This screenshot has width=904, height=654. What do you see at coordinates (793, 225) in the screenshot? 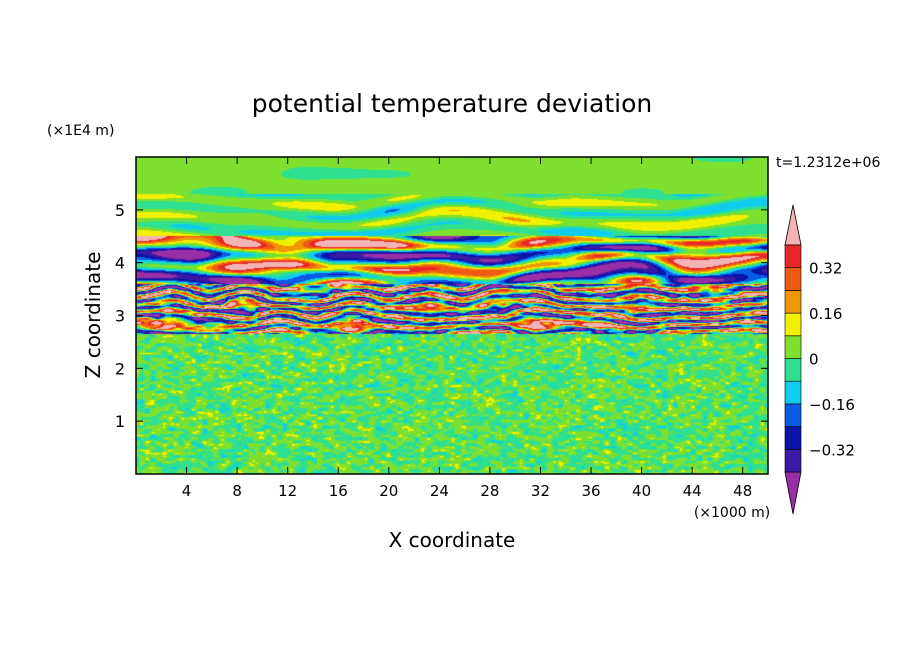
I see `colorbar-over-triangle` at bounding box center [793, 225].